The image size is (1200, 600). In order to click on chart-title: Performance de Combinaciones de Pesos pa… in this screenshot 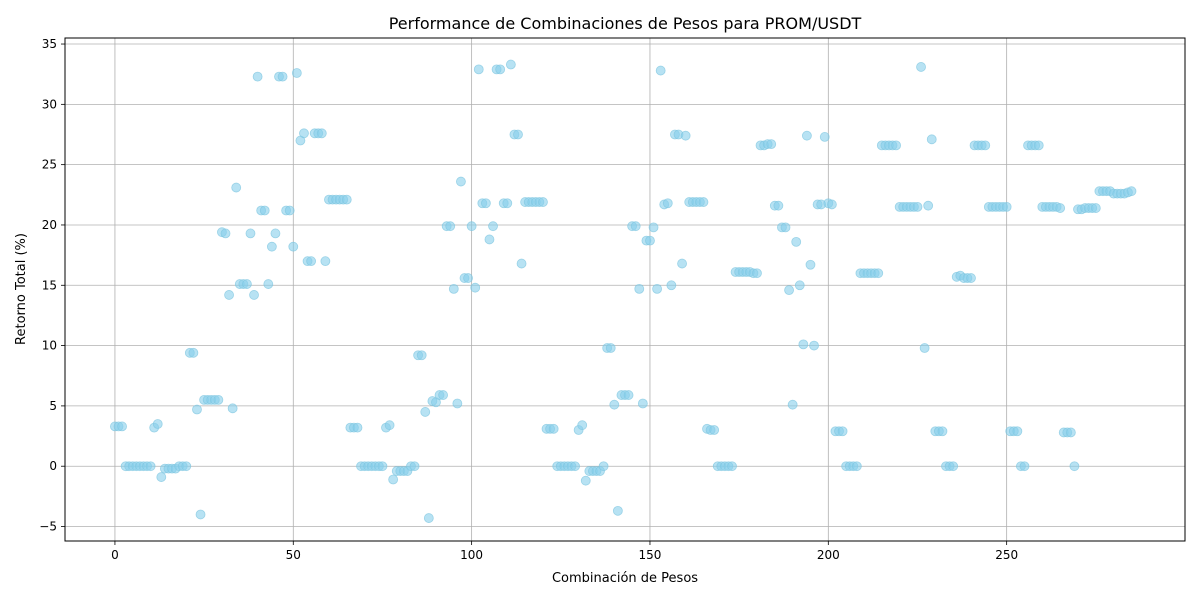, I will do `click(625, 23)`.